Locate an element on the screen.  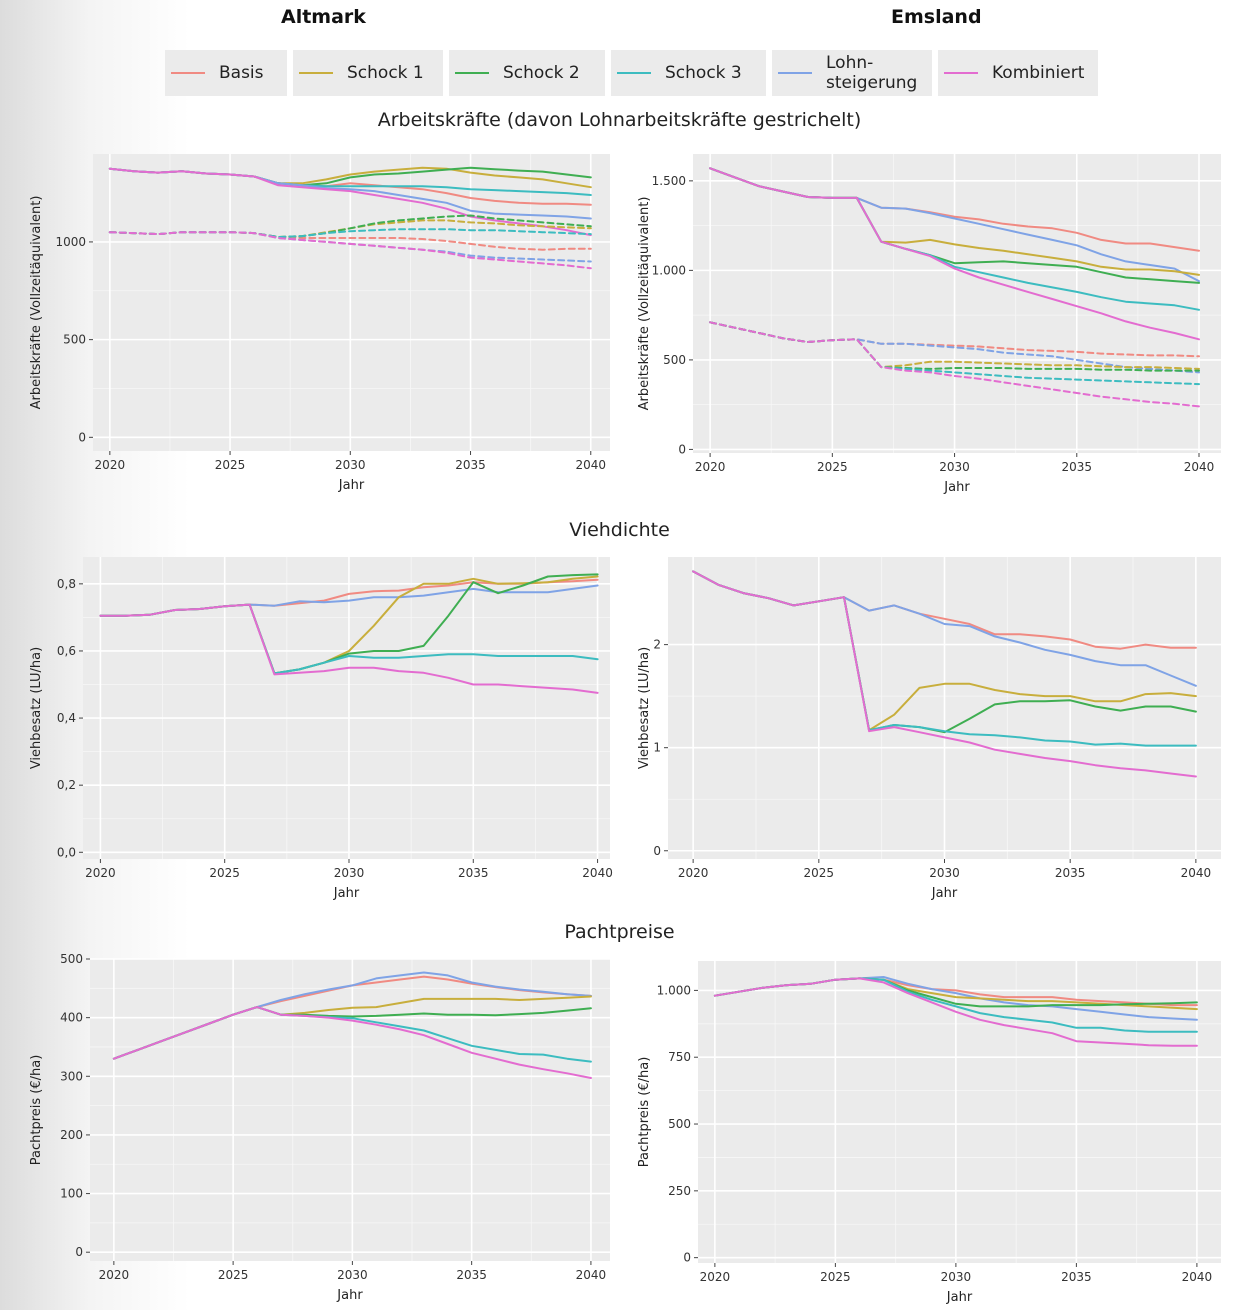
y-tick-label: 400 is located at coordinates (71, 1018).